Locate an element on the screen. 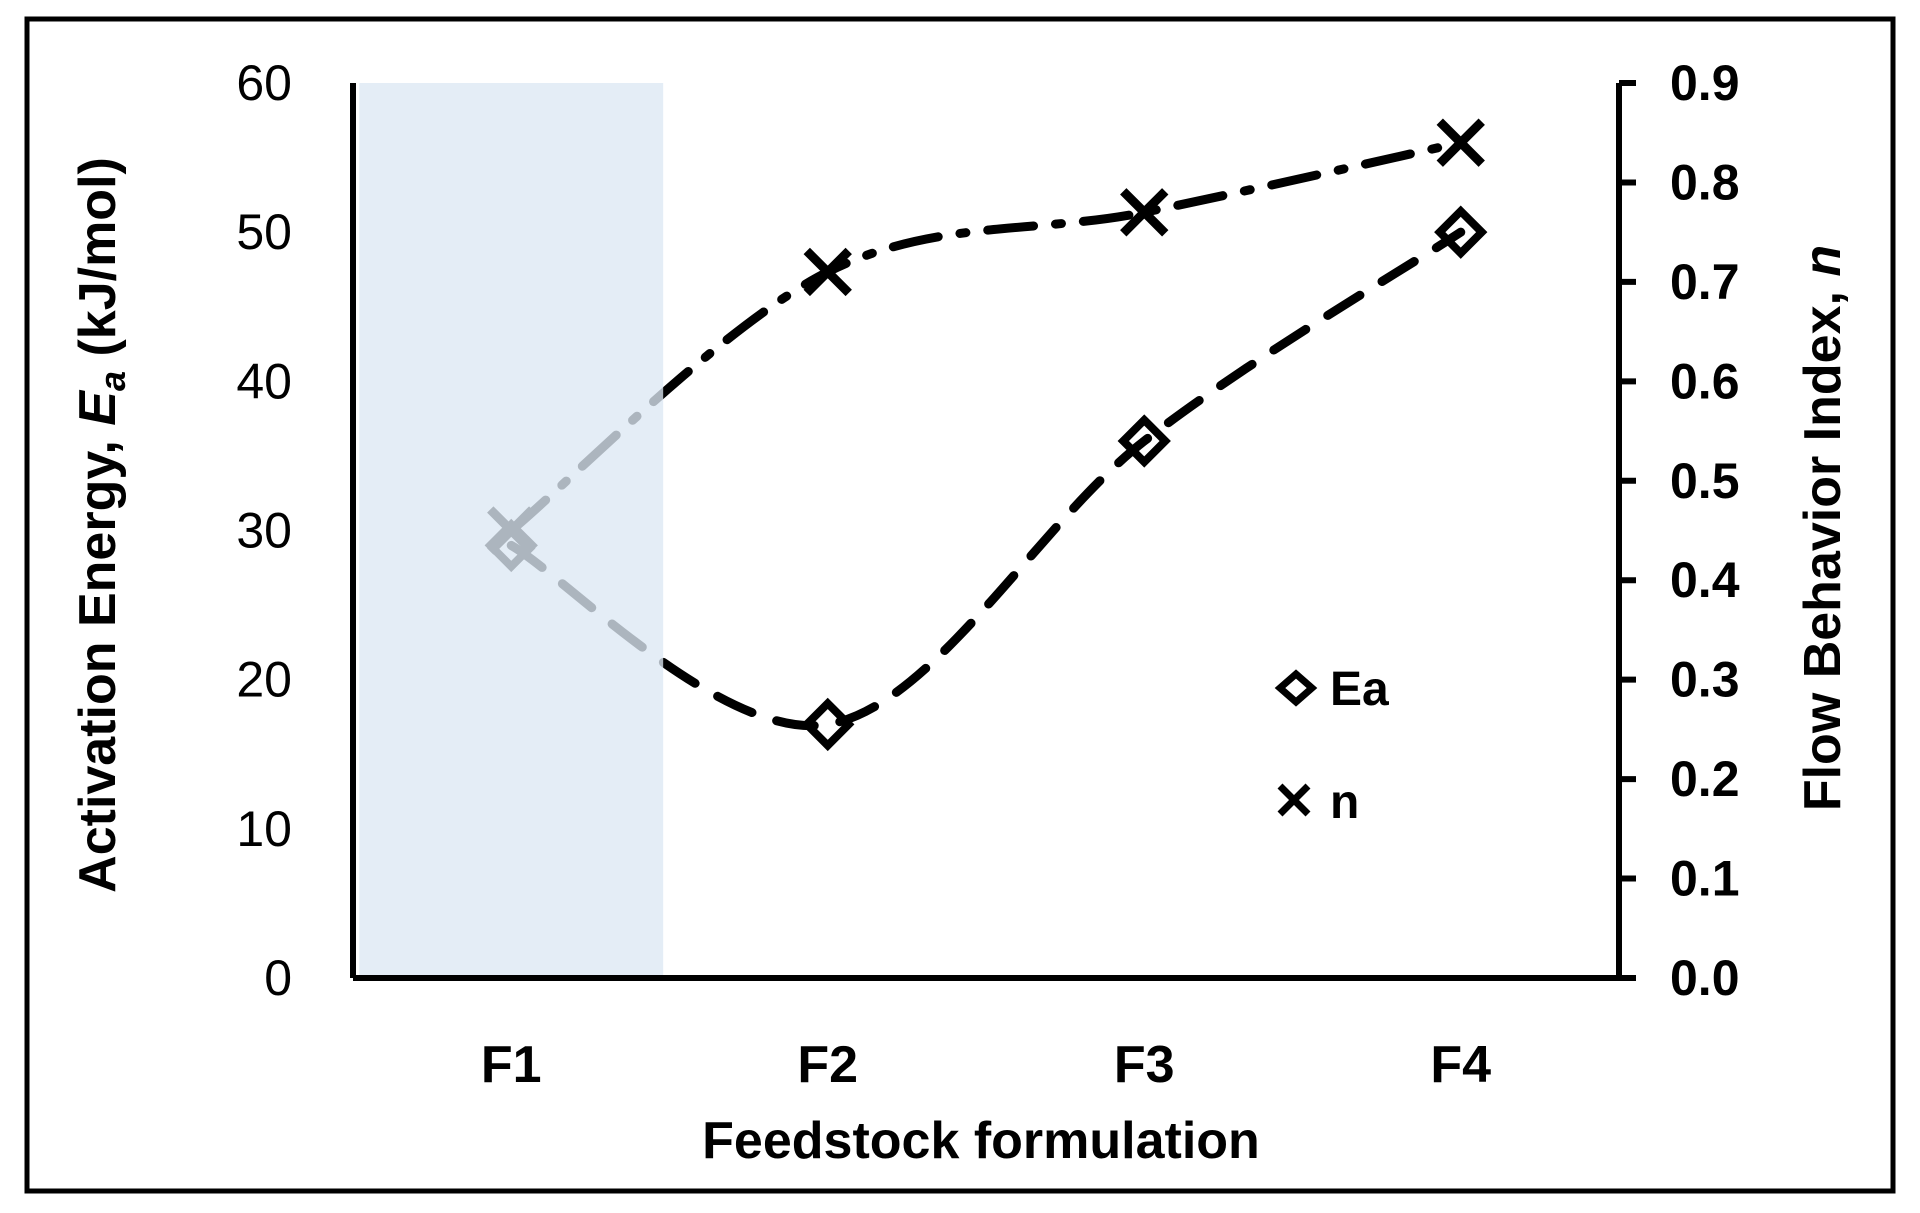 This screenshot has width=1920, height=1213. x-axis-title: Feedstock formulation is located at coordinates (981, 1141).